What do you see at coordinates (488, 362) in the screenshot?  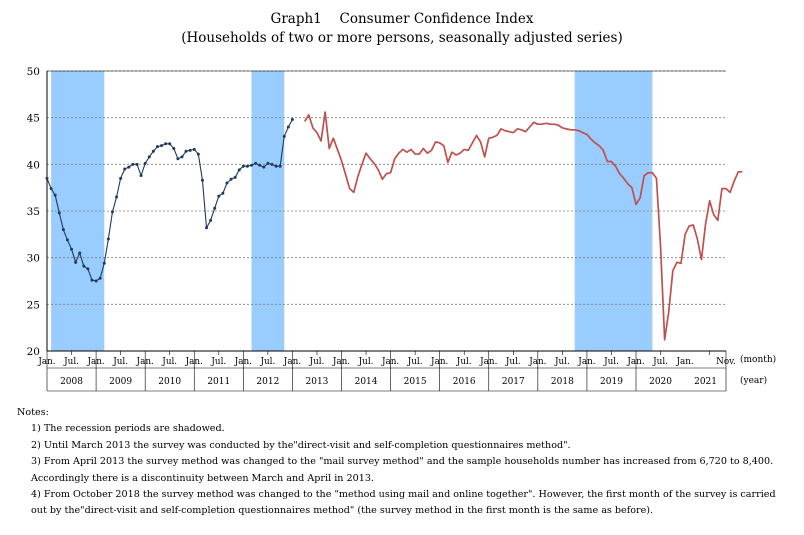 I see `x-month-label-18: Jan.` at bounding box center [488, 362].